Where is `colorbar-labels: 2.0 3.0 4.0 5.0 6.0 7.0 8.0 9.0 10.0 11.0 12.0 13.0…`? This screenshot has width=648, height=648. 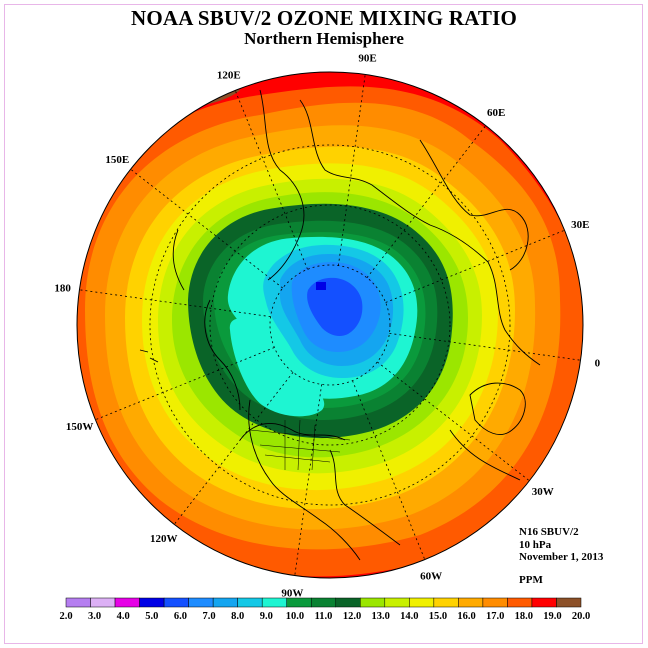
colorbar-labels: 2.0 3.0 4.0 5.0 6.0 7.0 8.0 9.0 10.0 11.0 12.0 13.0… is located at coordinates (324, 616).